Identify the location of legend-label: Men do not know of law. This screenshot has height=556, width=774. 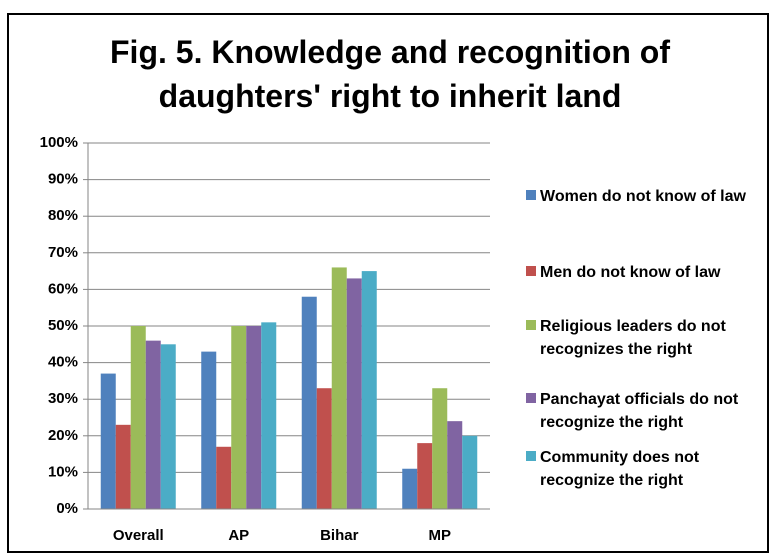
(630, 272).